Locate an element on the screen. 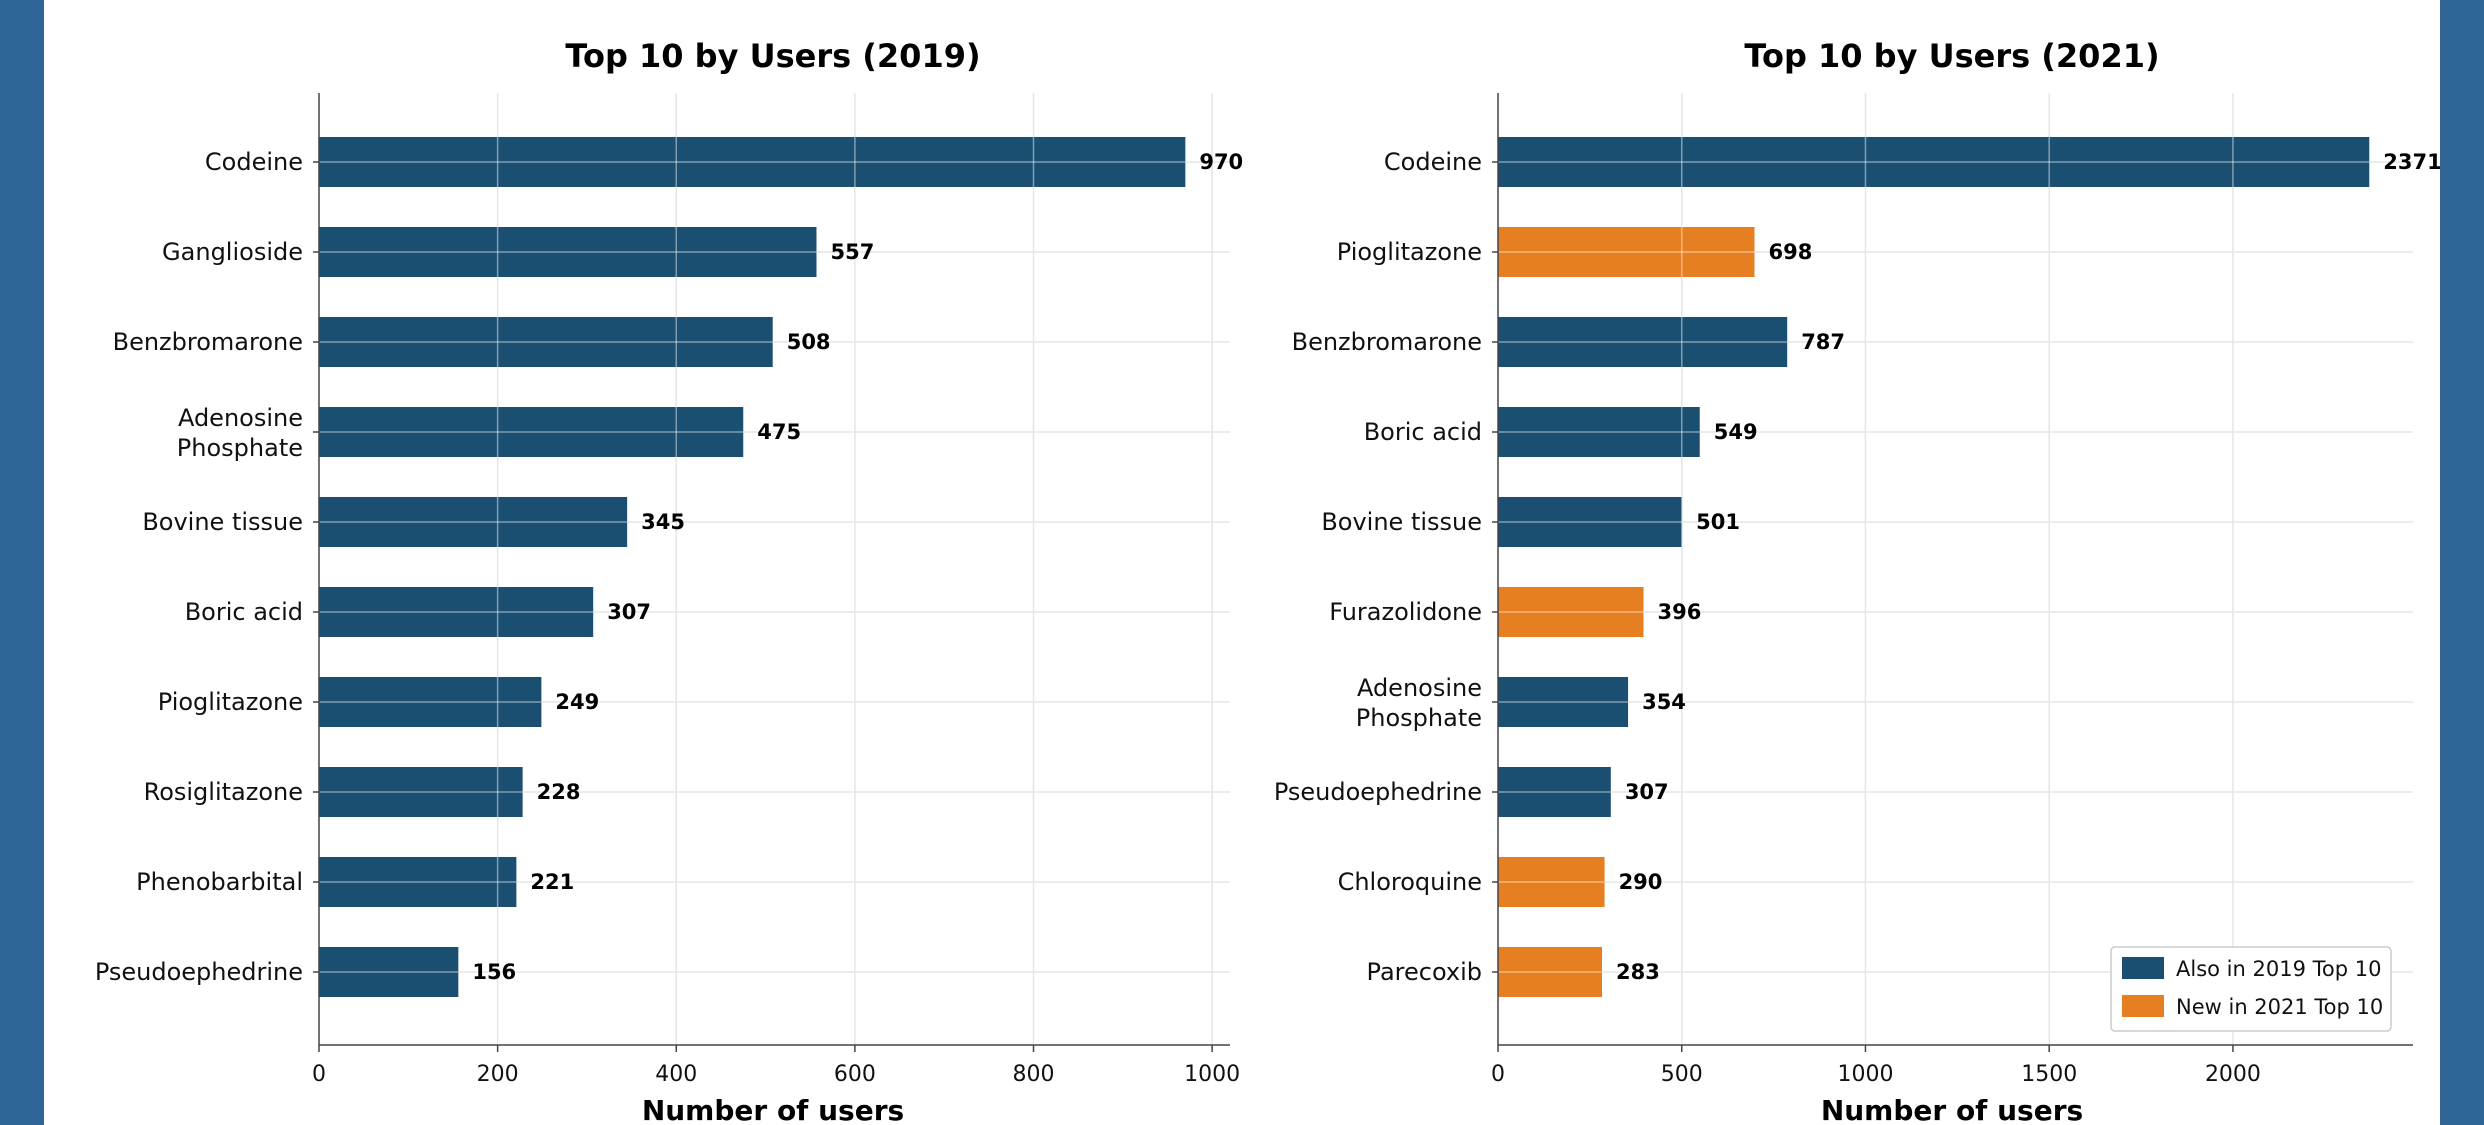 The image size is (2484, 1125). x-tick-label: 500 is located at coordinates (1682, 1074).